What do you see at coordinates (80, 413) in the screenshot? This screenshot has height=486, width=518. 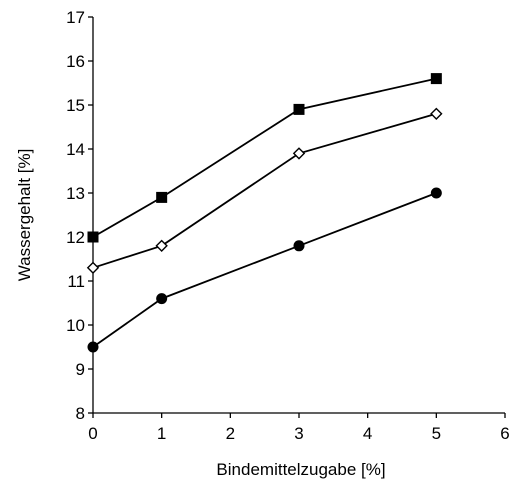 I see `y-tick-label: 8` at bounding box center [80, 413].